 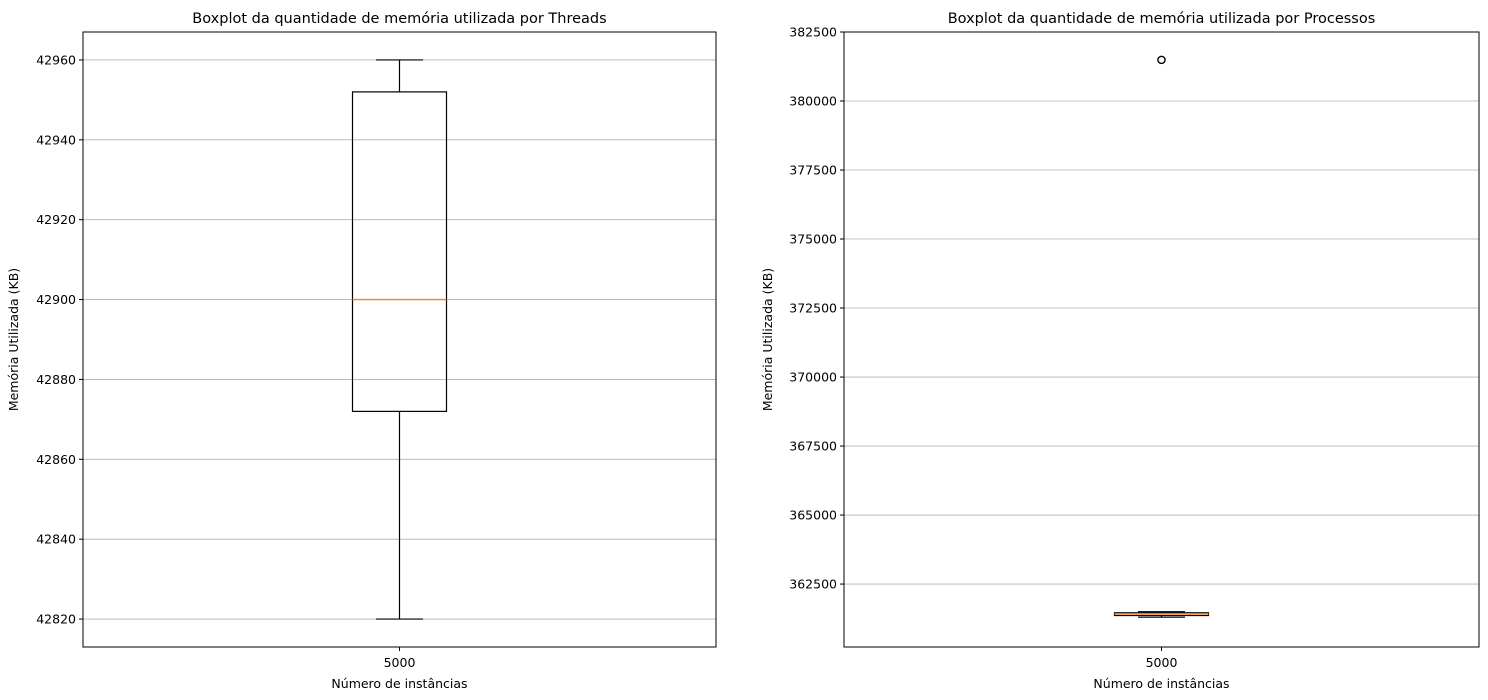 I want to click on y-tick-label: 42820, so click(x=56, y=619).